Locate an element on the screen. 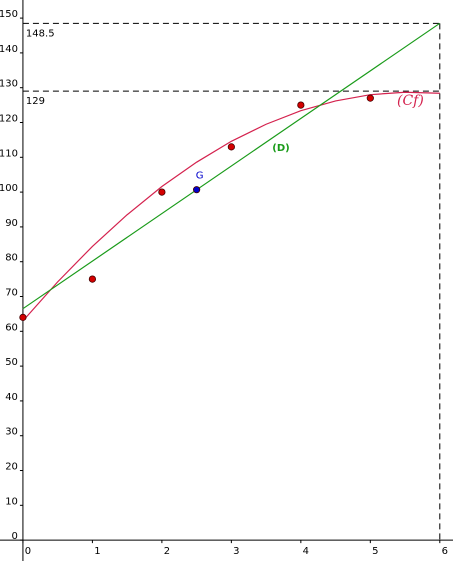 This screenshot has height=561, width=453. y-tick-label: 10 is located at coordinates (11, 501).